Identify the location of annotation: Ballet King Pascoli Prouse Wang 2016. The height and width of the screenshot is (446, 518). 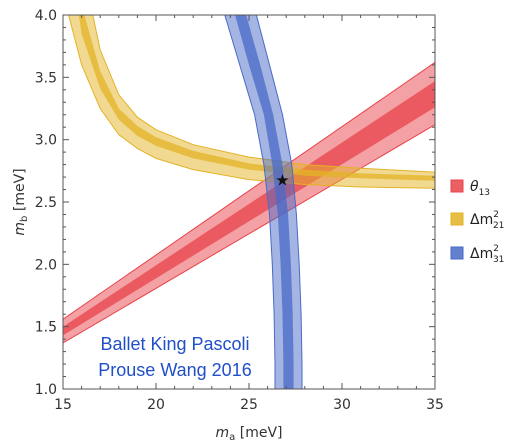
(174, 357).